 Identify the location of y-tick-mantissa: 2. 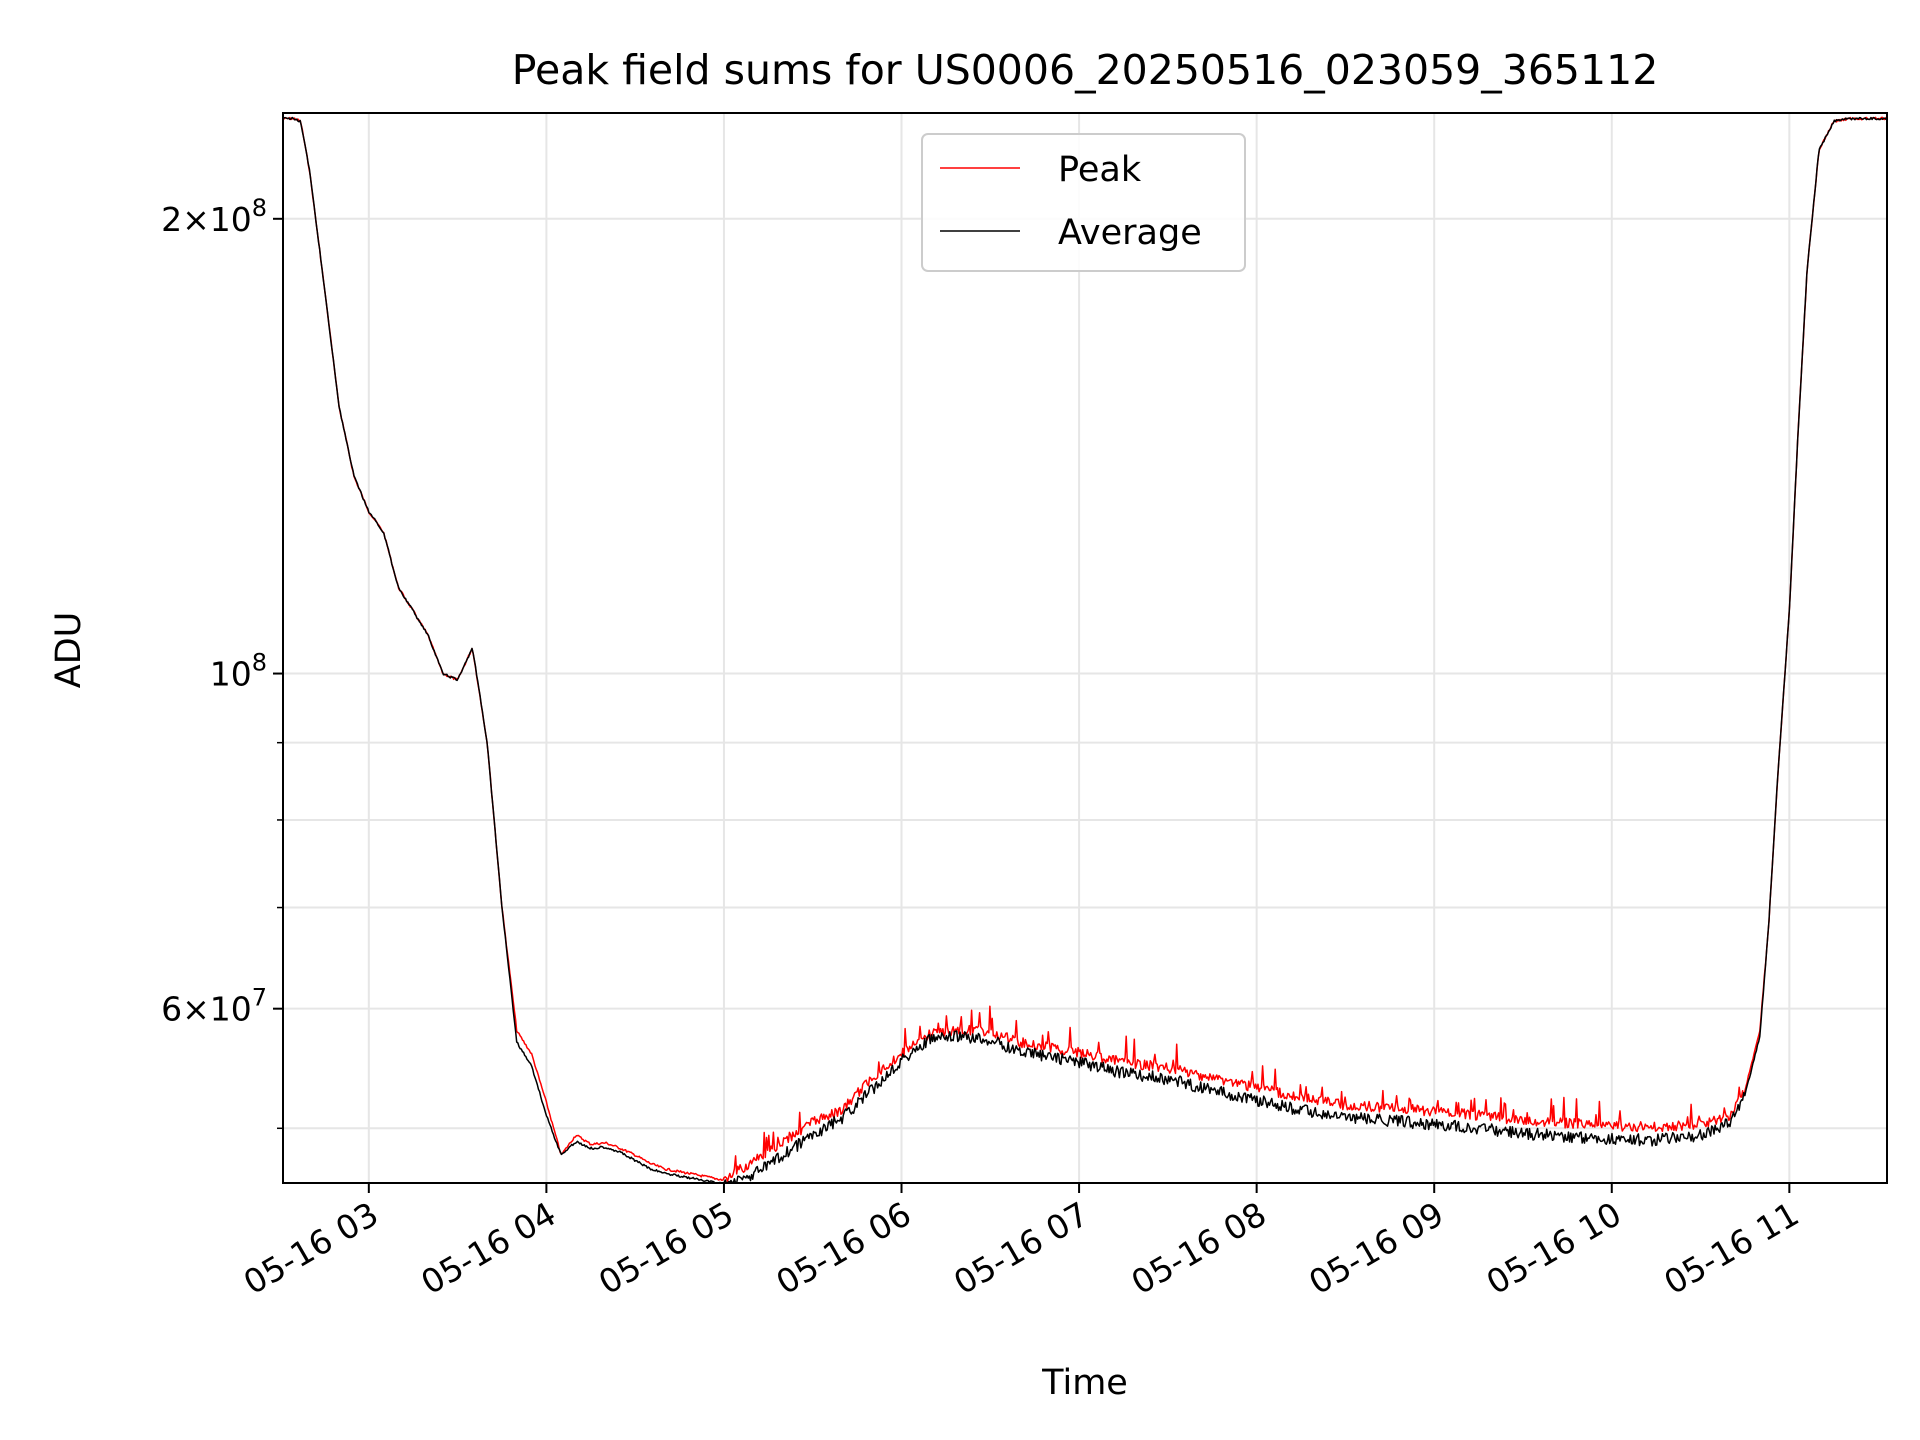
(171, 219).